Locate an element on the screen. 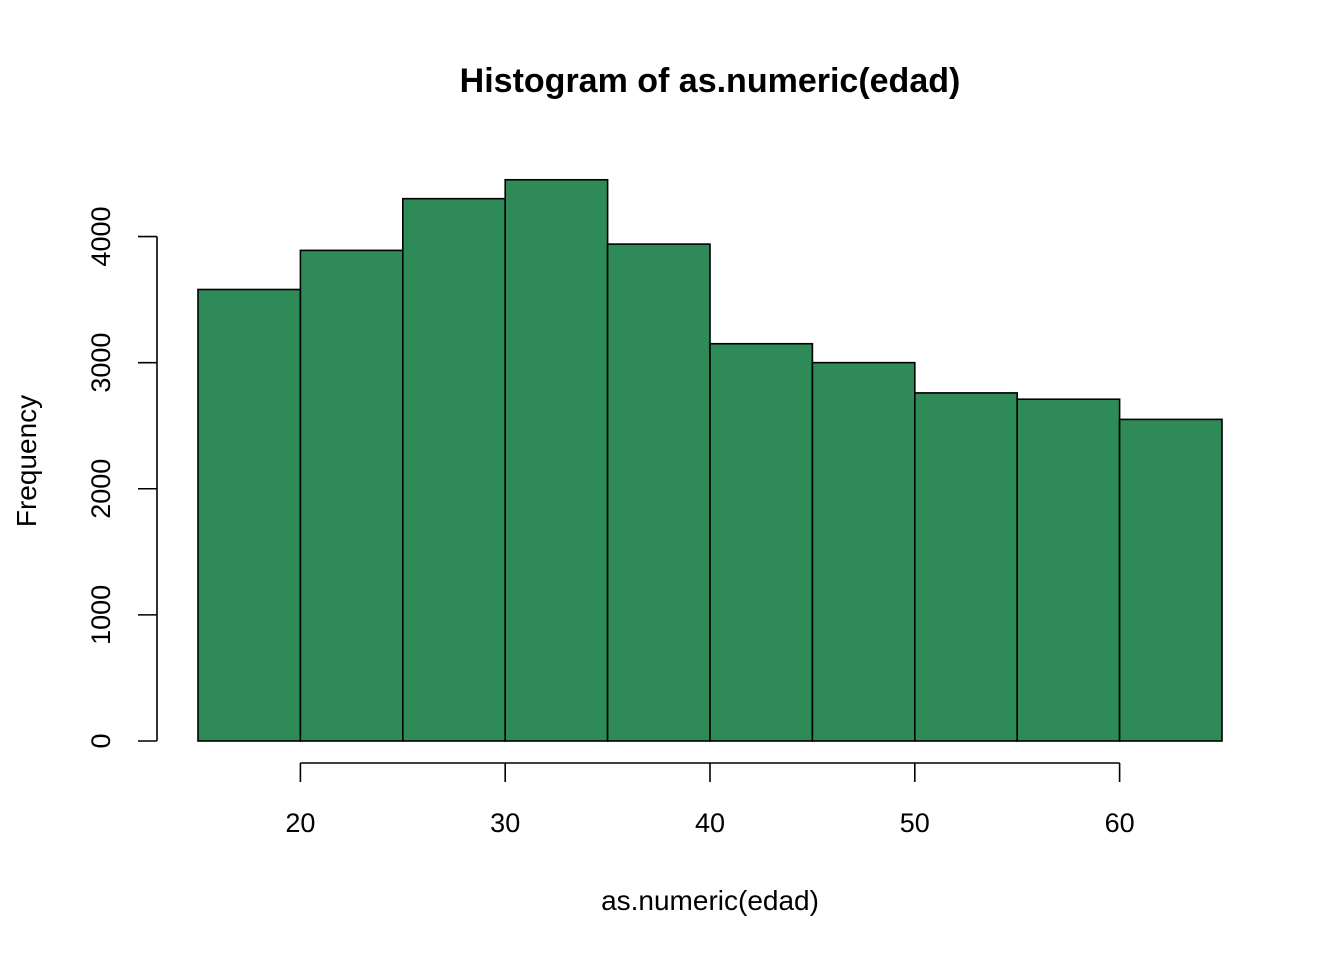  y-axis: 0 1000 2000 3000 4000 is located at coordinates (122, 477).